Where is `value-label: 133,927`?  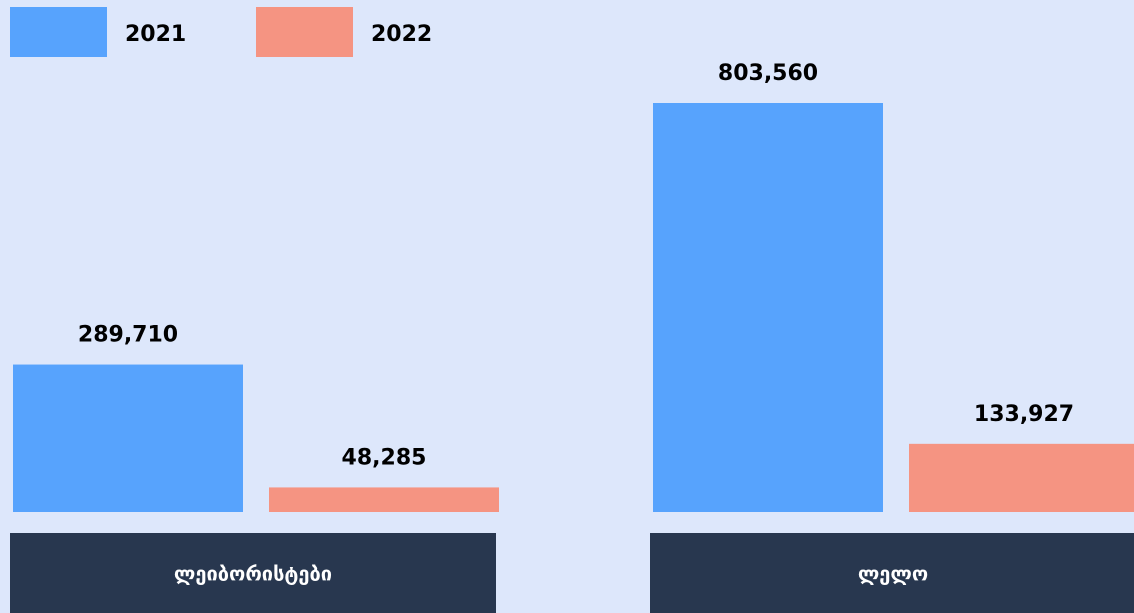
value-label: 133,927 is located at coordinates (1024, 414).